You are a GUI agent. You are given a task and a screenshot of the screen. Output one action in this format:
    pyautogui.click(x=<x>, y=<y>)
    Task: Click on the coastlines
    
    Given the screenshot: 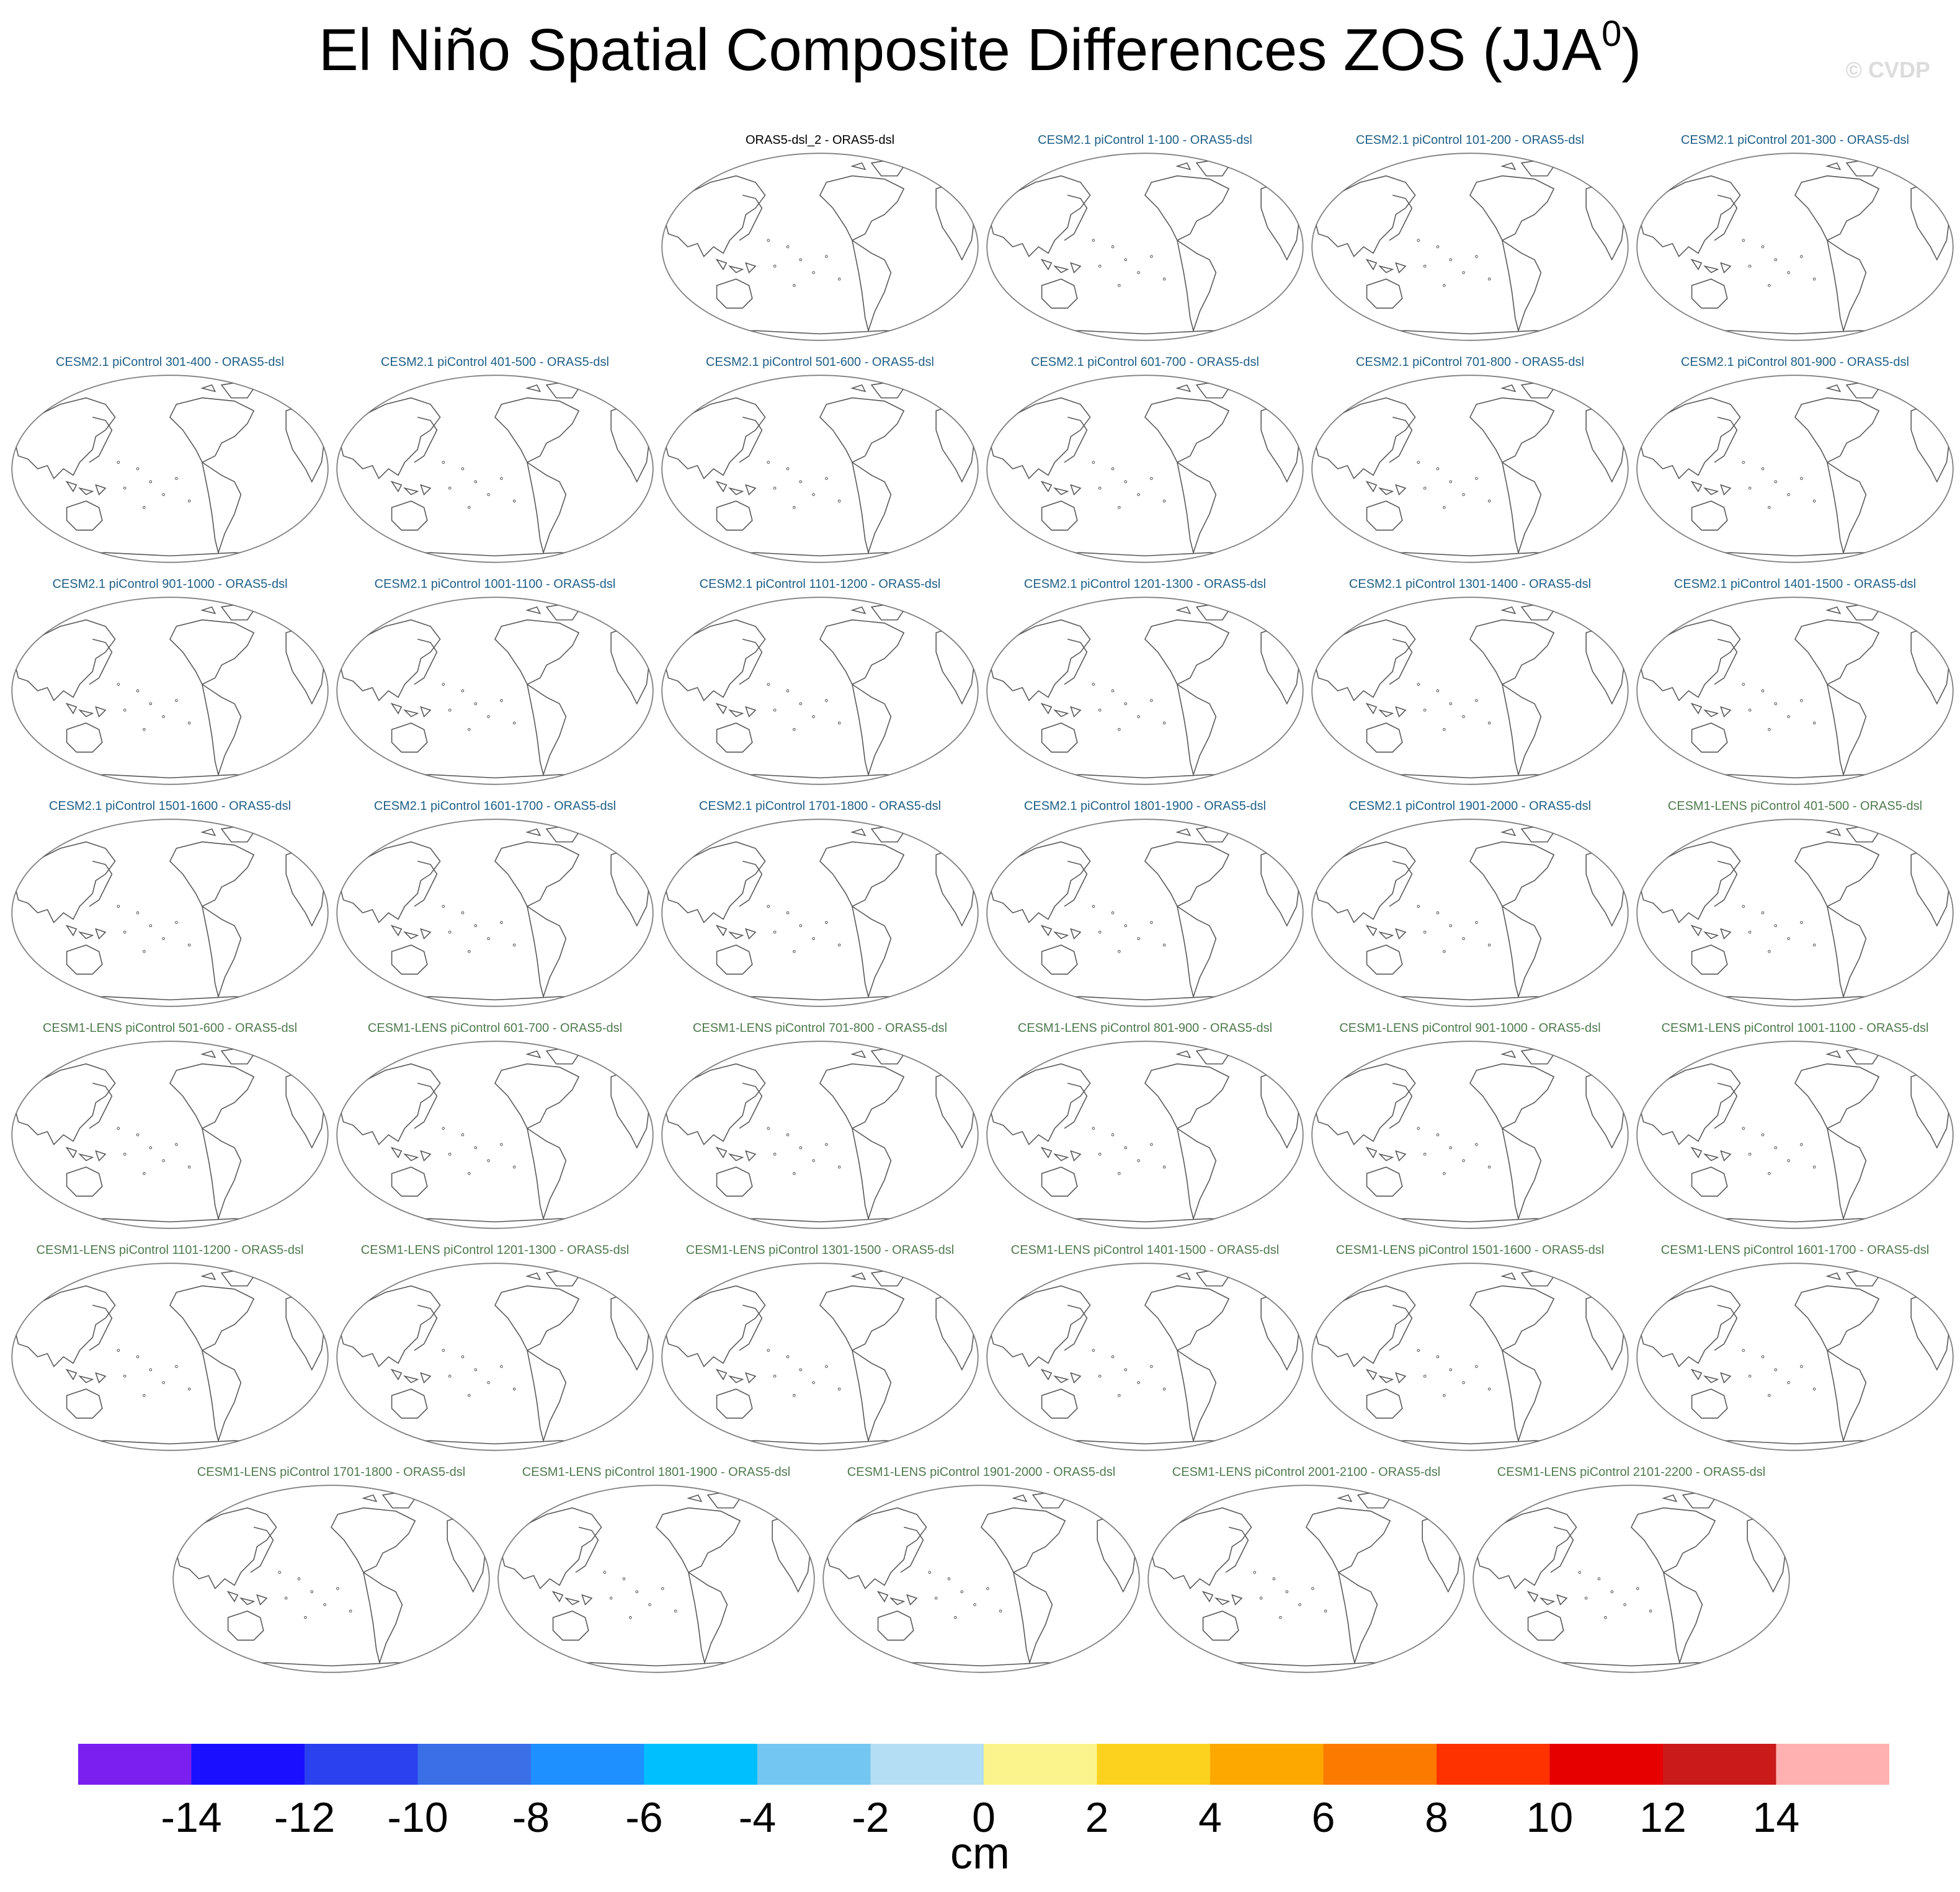 What is the action you would take?
    pyautogui.click(x=495, y=1135)
    